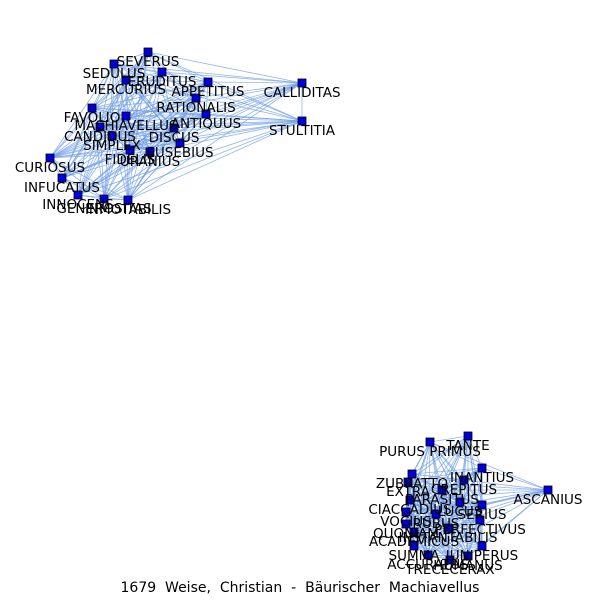 Image resolution: width=600 pixels, height=600 pixels. I want to click on node-label: SEDULUS, so click(114, 74).